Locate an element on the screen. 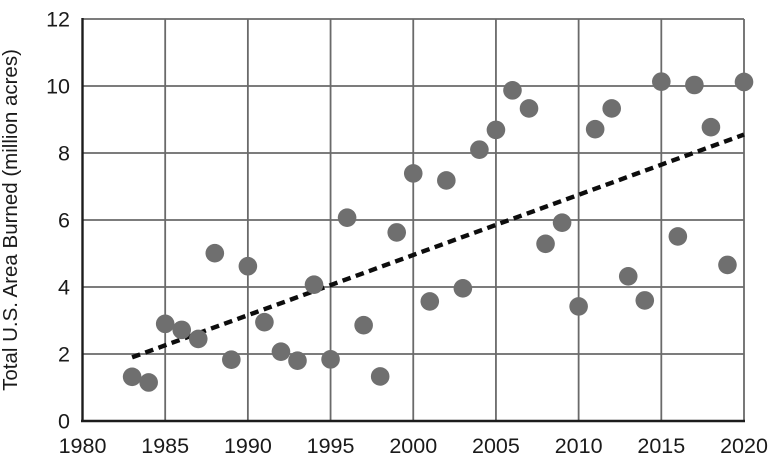  x-tick-label: 1990 is located at coordinates (248, 446).